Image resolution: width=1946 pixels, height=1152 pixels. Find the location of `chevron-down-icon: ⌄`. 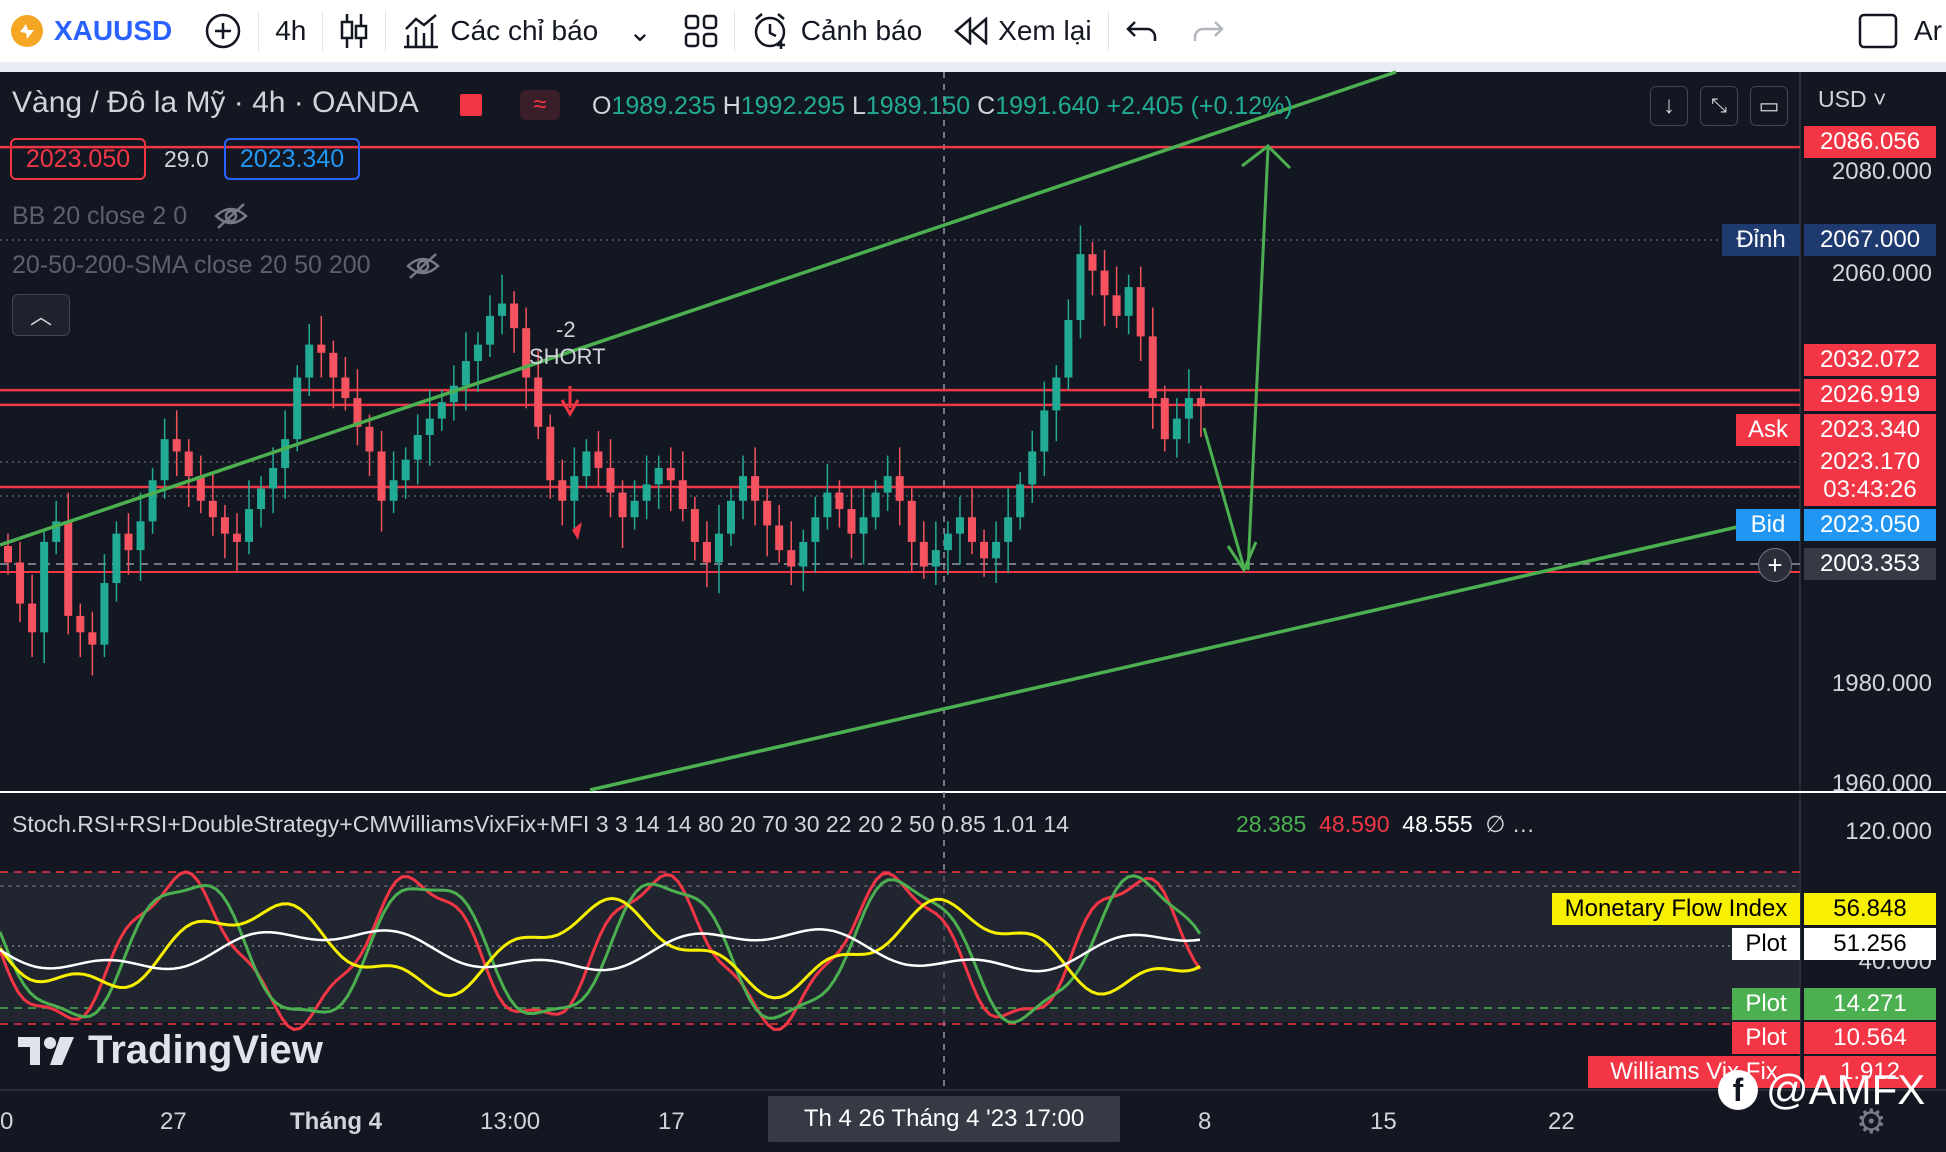

chevron-down-icon: ⌄ is located at coordinates (640, 31).